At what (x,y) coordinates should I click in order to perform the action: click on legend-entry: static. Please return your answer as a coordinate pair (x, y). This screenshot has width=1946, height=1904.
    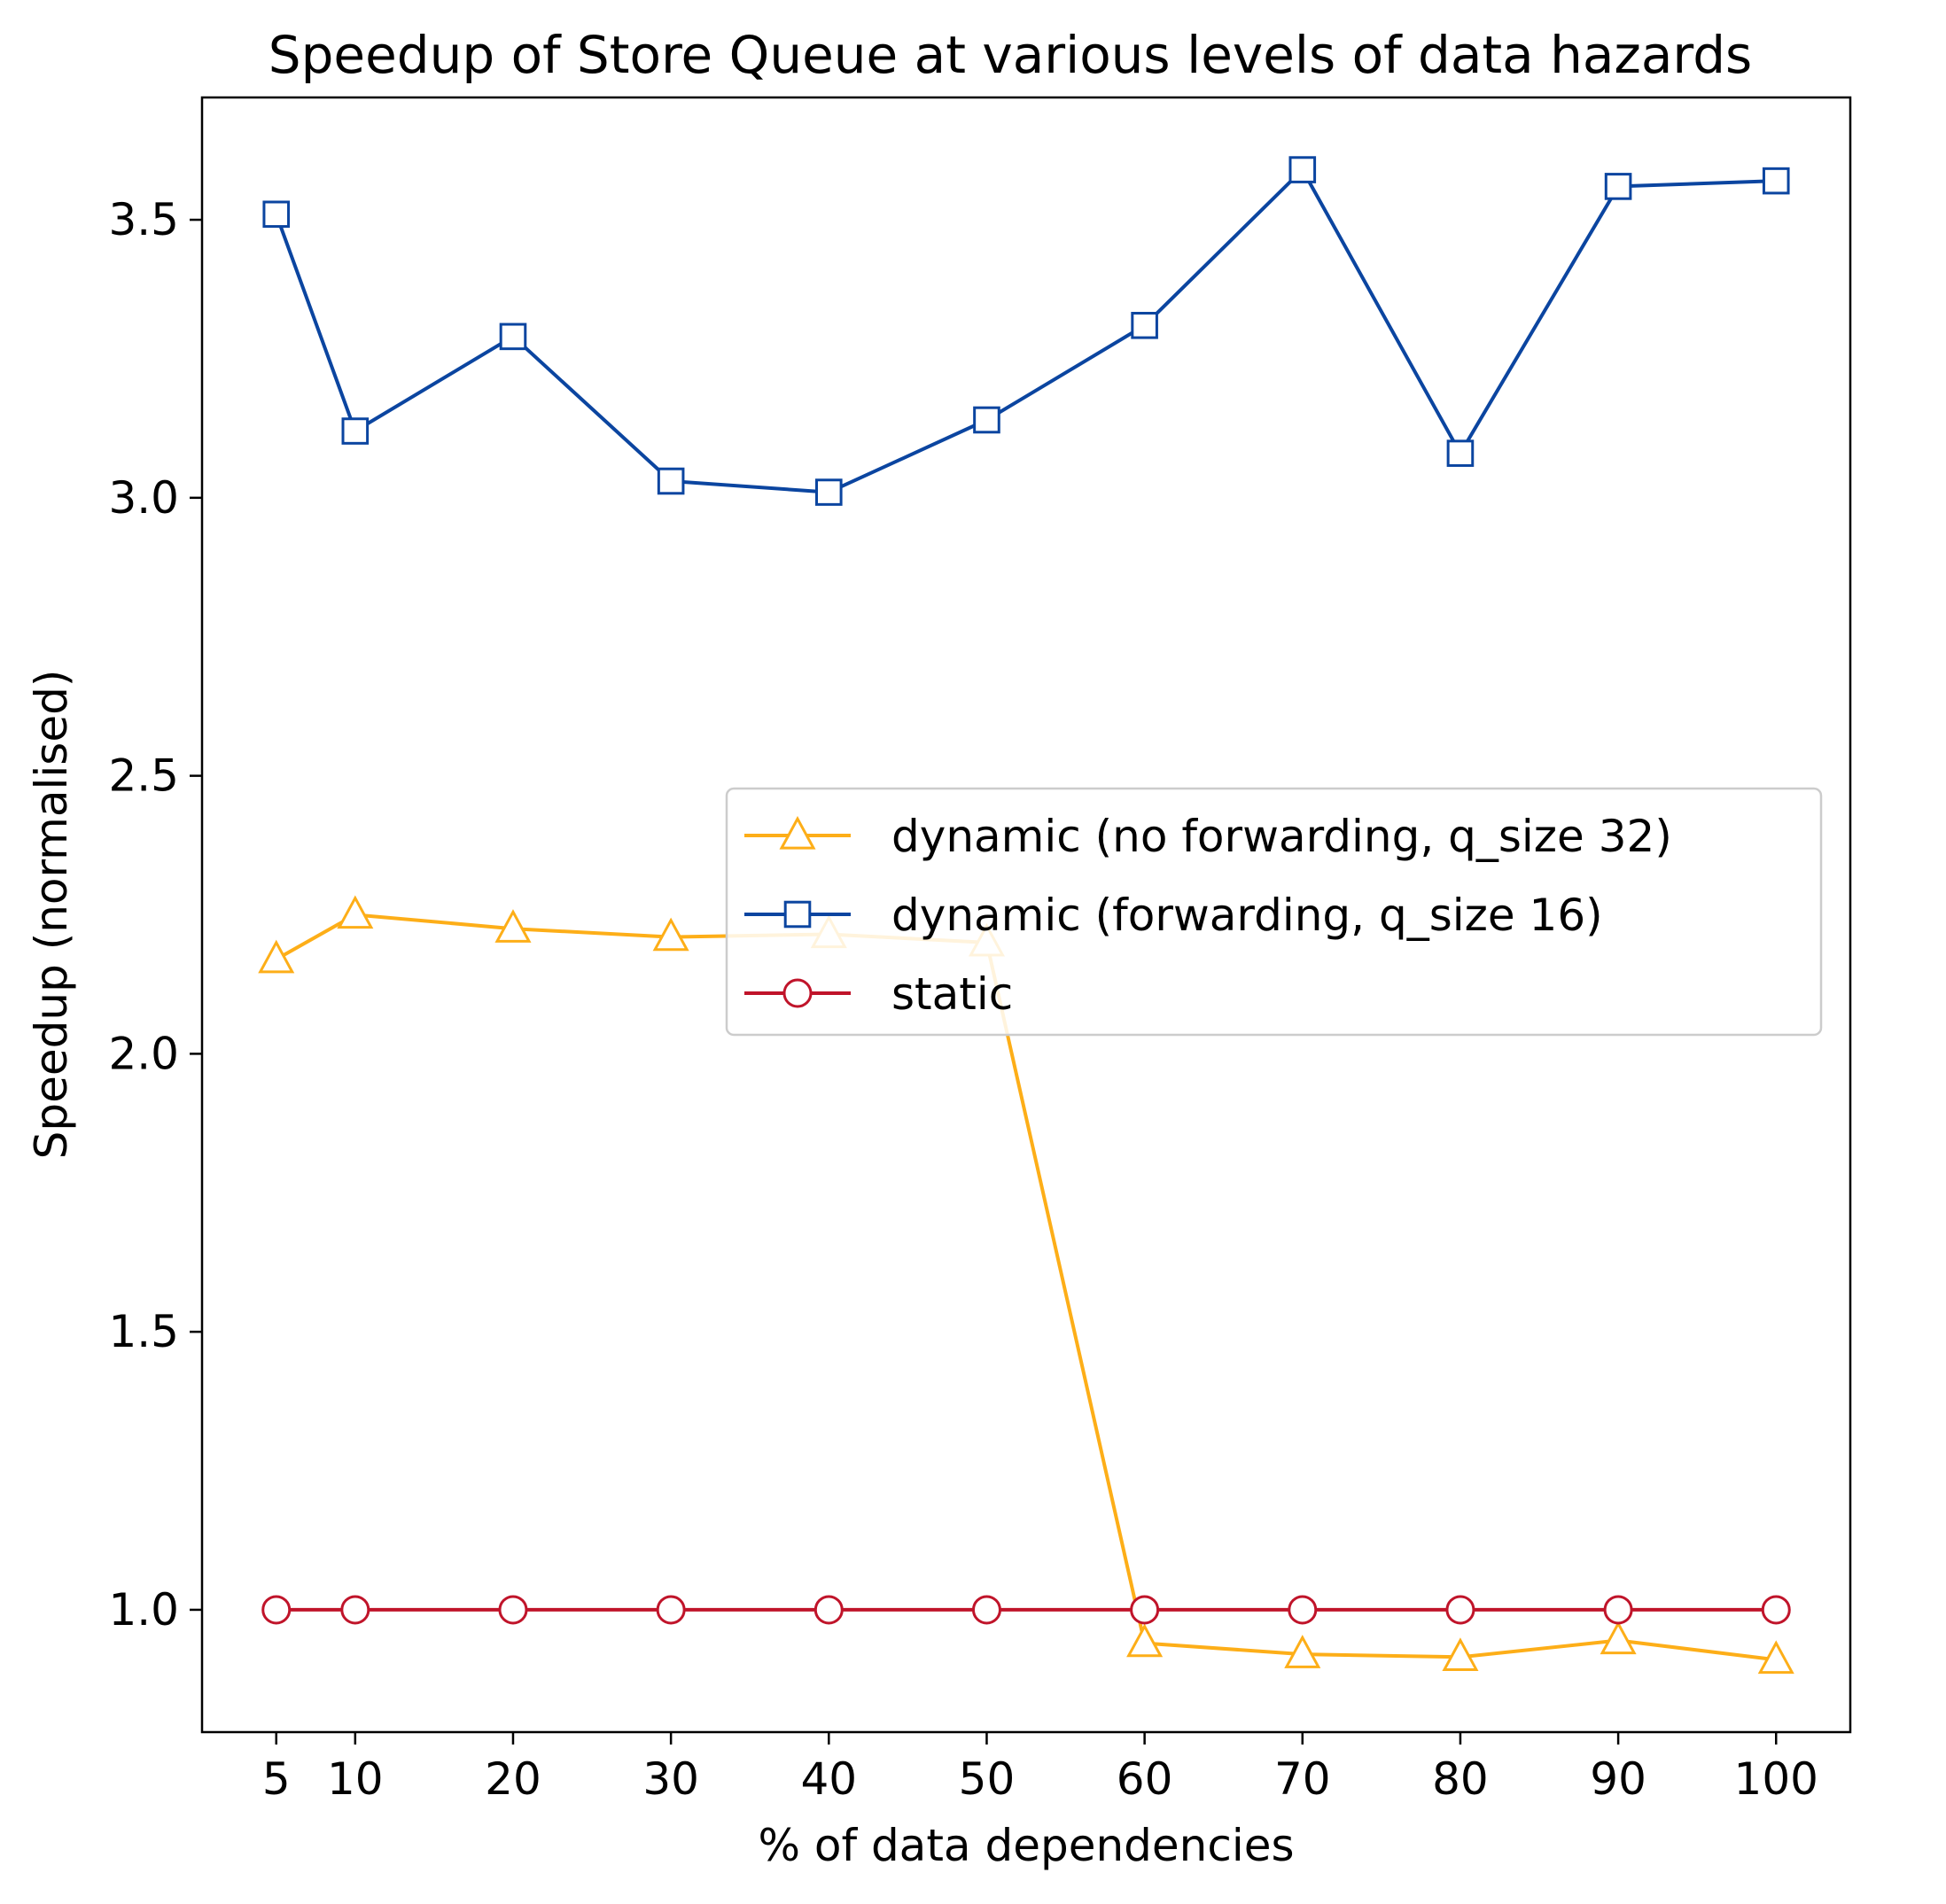
    Looking at the image, I should click on (878, 994).